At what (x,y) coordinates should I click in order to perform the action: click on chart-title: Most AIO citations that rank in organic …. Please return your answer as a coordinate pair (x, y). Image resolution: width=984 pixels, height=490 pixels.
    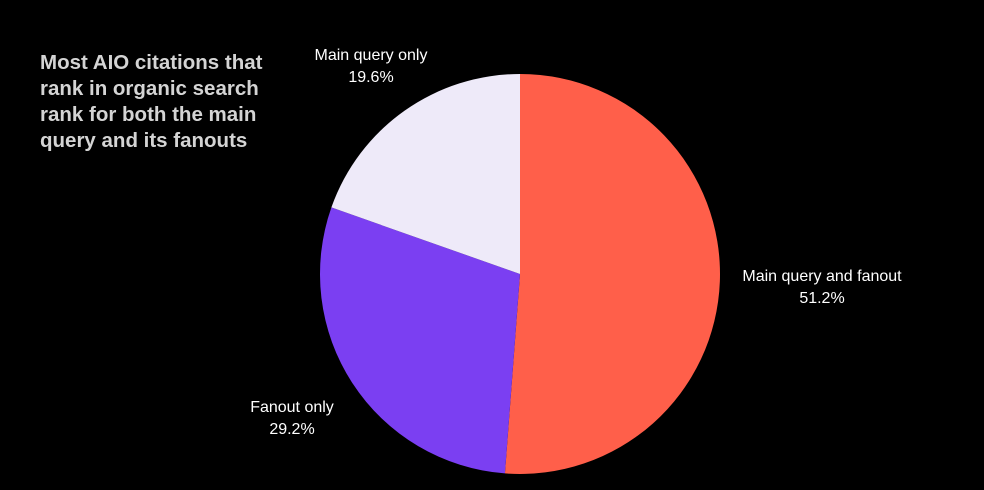
    Looking at the image, I should click on (151, 101).